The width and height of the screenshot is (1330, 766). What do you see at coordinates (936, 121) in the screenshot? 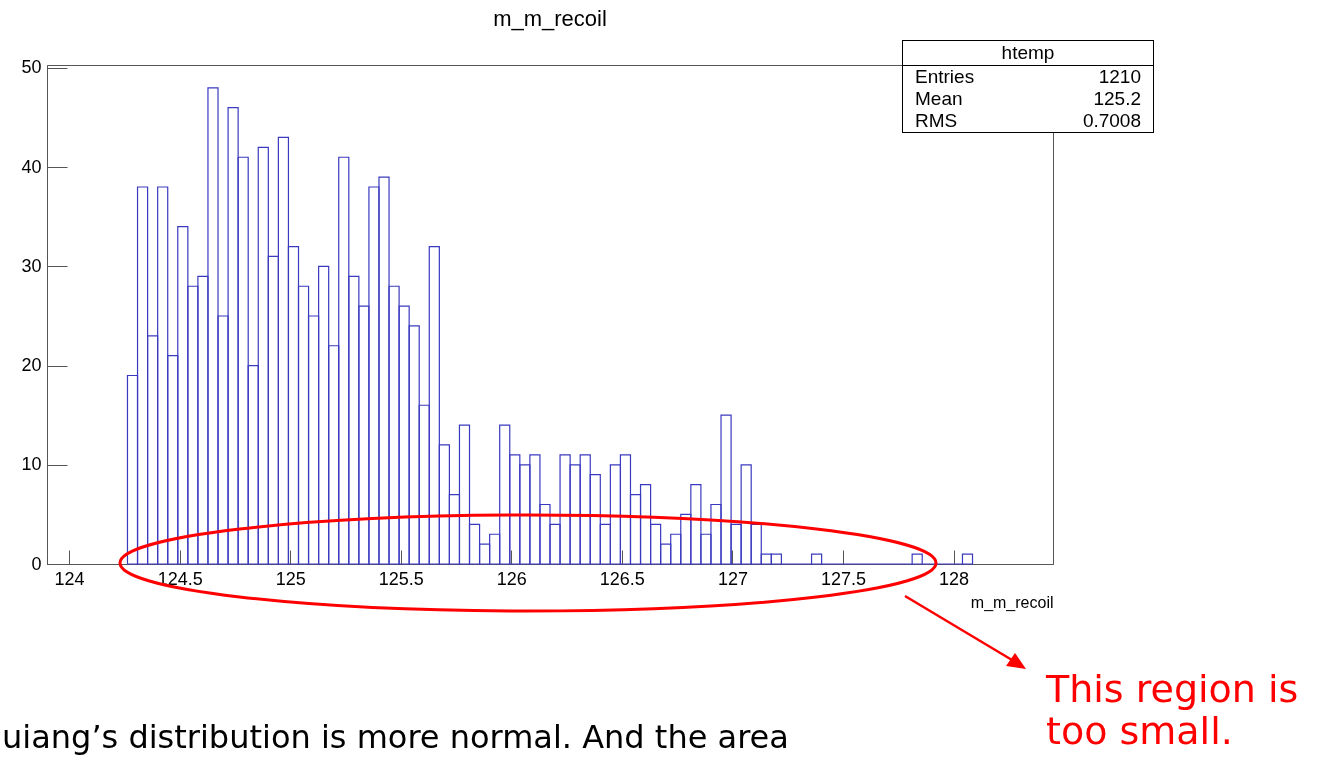
I see `annotation: RMS` at bounding box center [936, 121].